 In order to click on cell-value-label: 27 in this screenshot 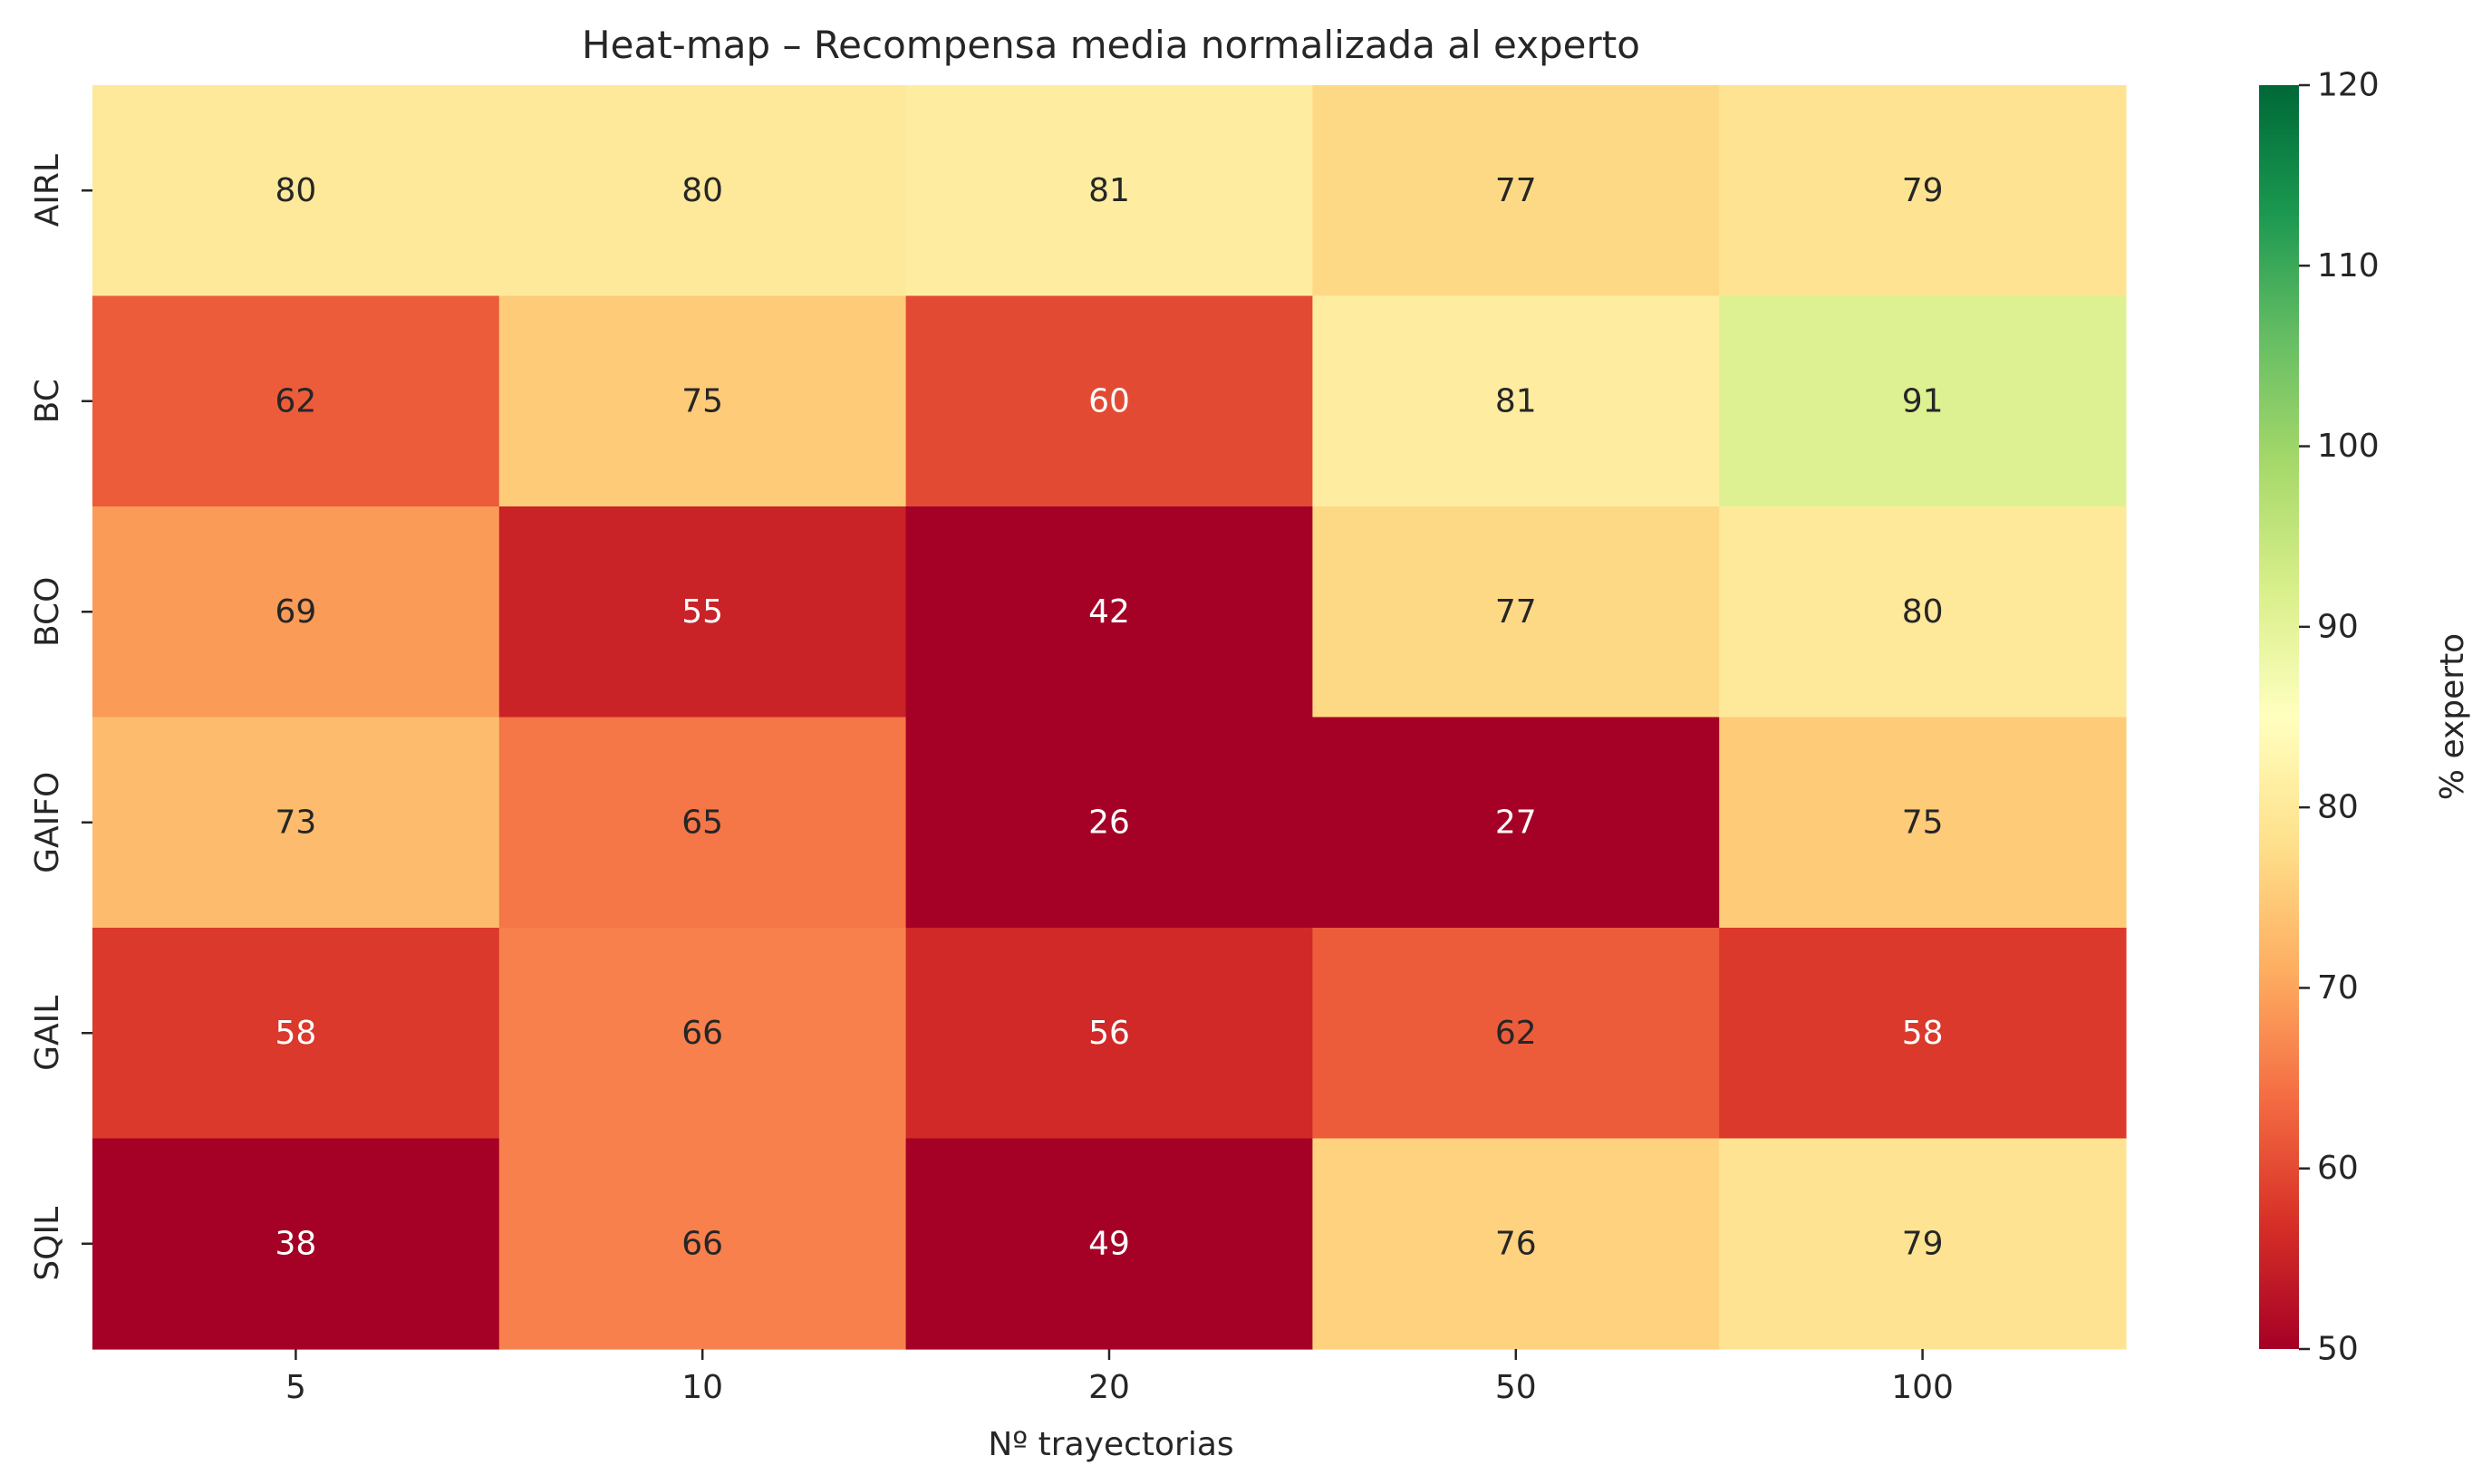, I will do `click(1516, 823)`.